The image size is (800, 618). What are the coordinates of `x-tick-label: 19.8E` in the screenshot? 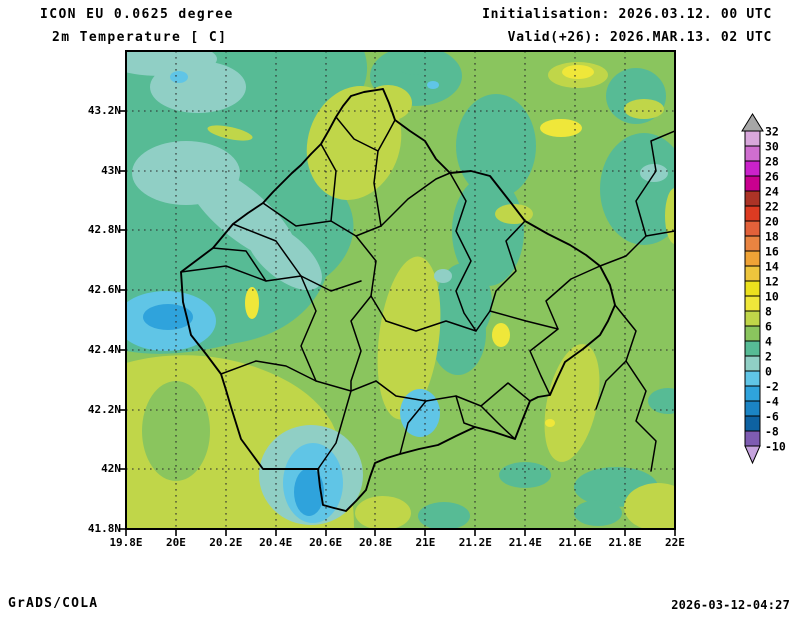 It's located at (126, 542).